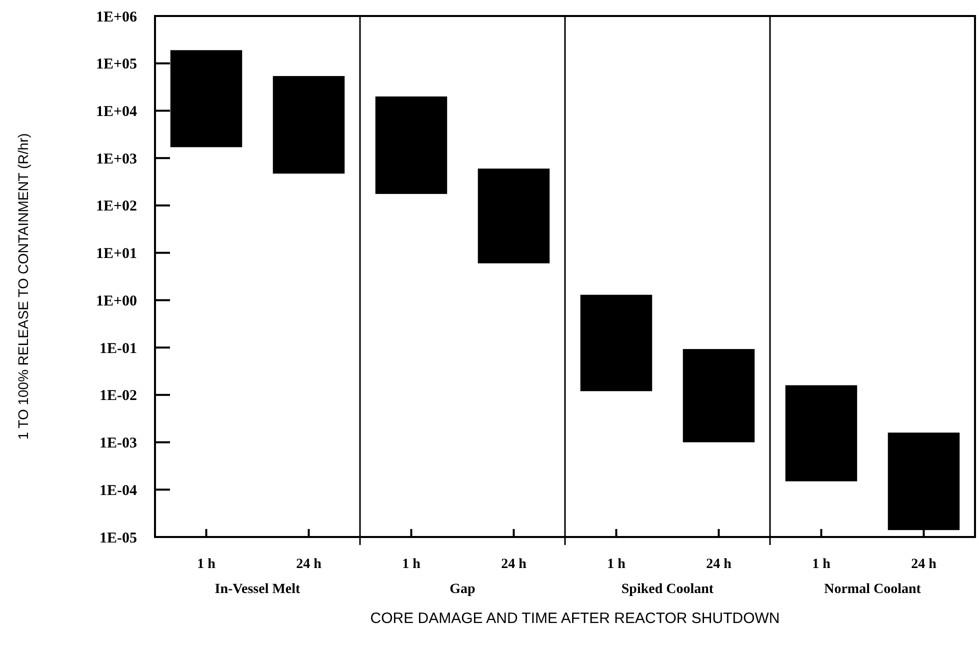 The height and width of the screenshot is (655, 979). I want to click on y-tick-label: 1E-04, so click(119, 490).